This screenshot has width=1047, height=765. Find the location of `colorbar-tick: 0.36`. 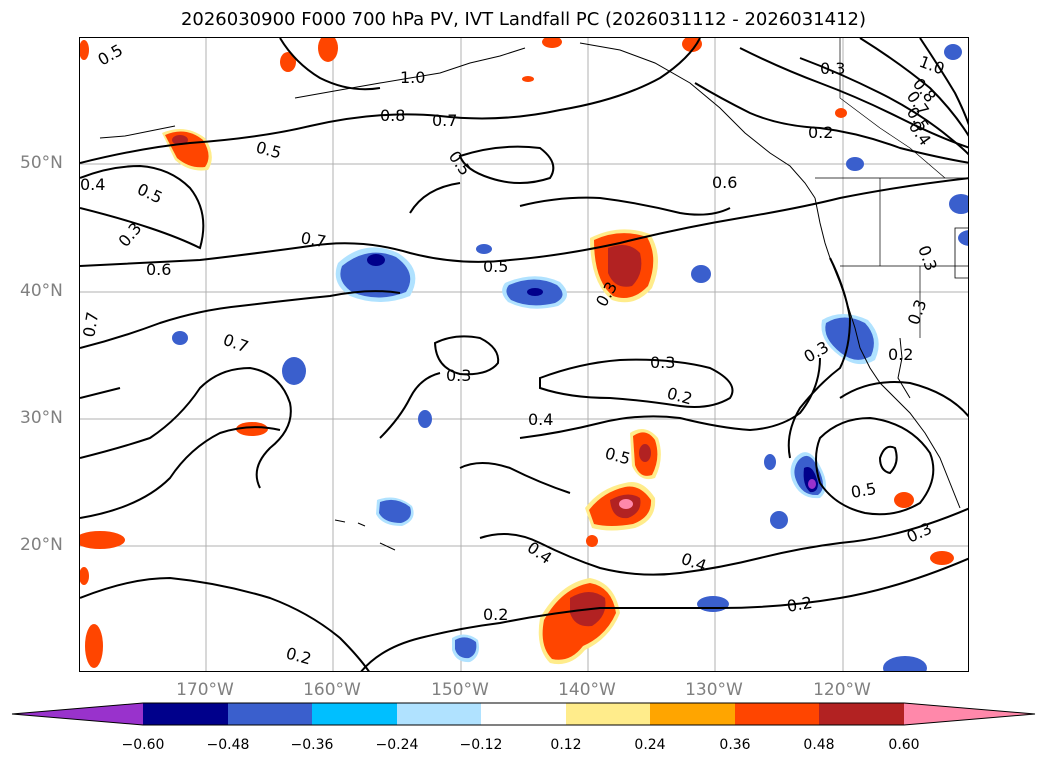

colorbar-tick: 0.36 is located at coordinates (735, 745).